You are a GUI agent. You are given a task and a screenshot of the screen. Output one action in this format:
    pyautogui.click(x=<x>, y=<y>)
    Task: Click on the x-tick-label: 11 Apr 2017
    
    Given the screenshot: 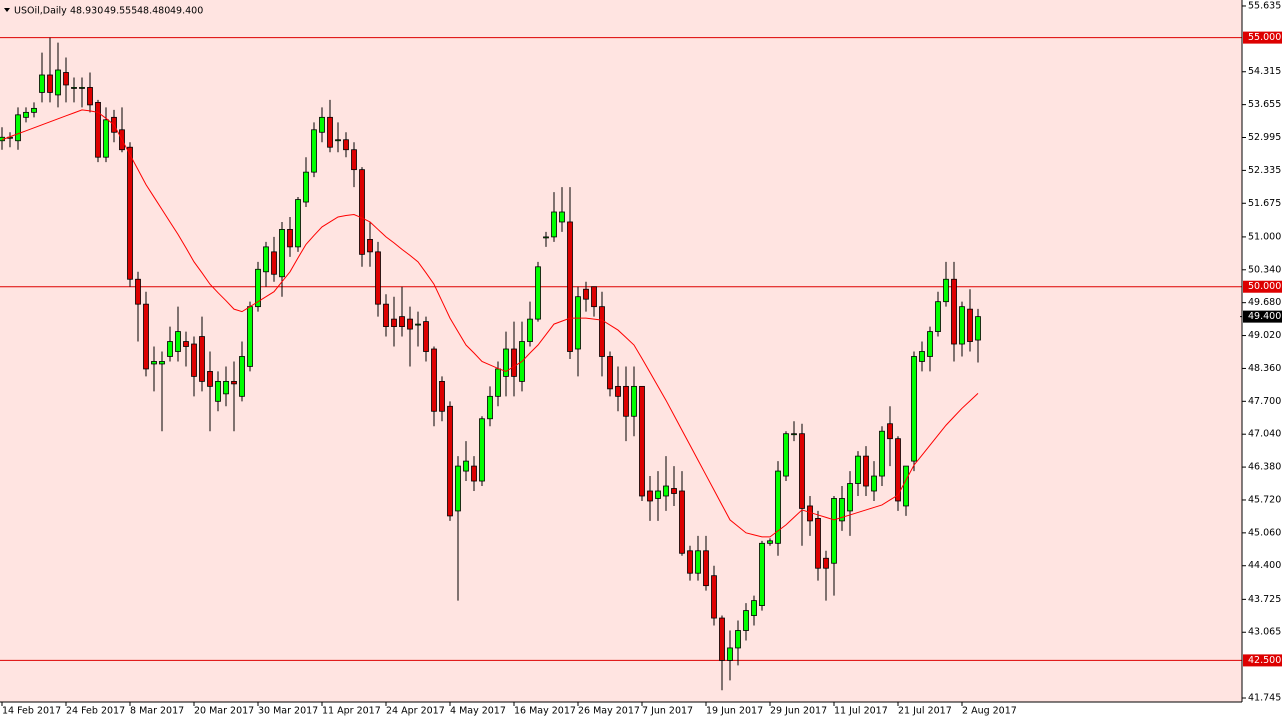 What is the action you would take?
    pyautogui.click(x=351, y=711)
    